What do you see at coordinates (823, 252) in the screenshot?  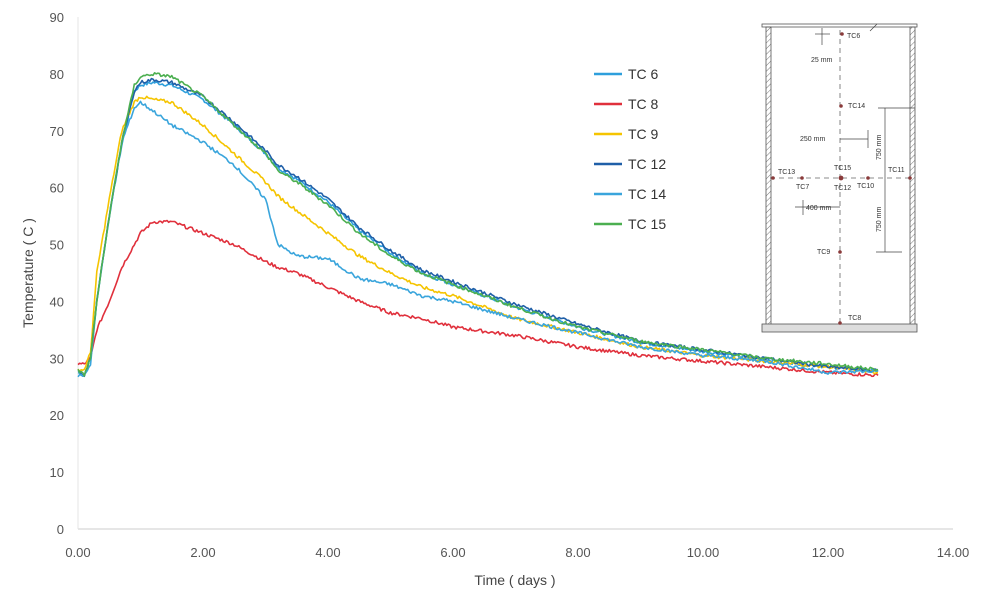 I see `svg-text: TC9` at bounding box center [823, 252].